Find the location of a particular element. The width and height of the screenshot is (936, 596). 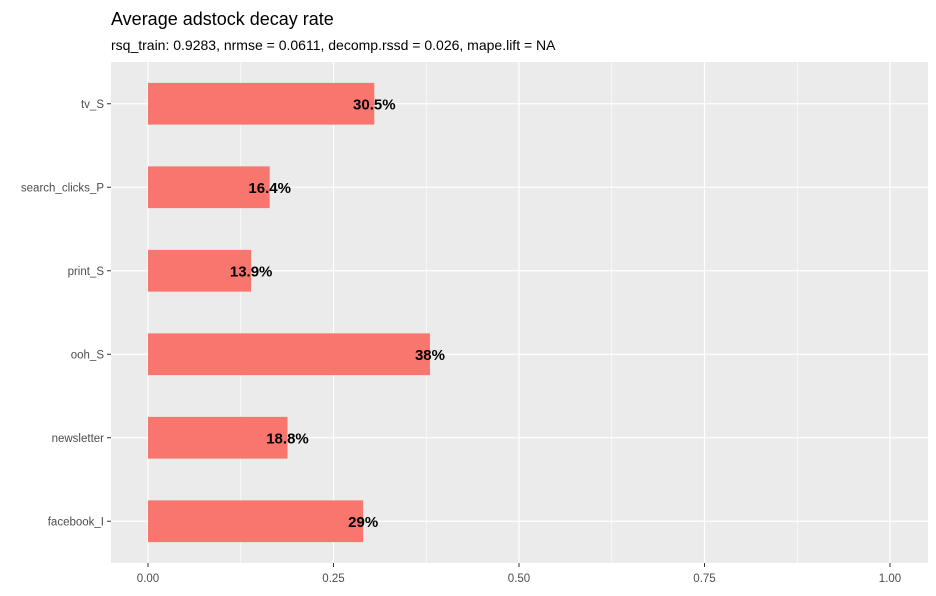

y-tick-label: newsletter is located at coordinates (78, 439).